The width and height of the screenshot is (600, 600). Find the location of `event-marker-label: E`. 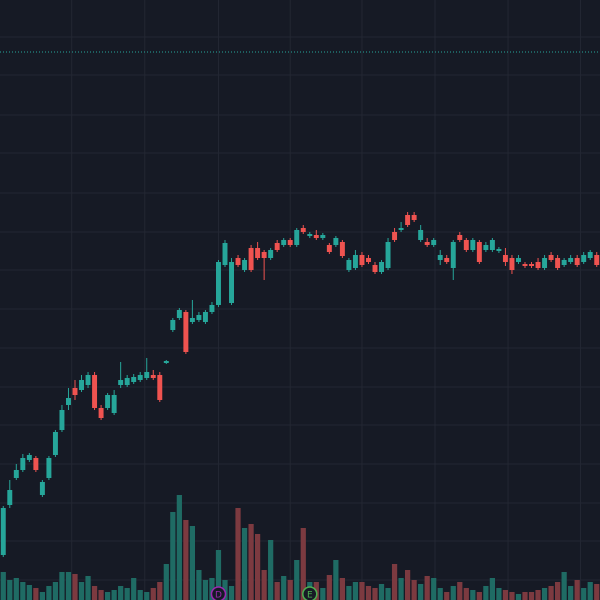

event-marker-label: E is located at coordinates (310, 595).